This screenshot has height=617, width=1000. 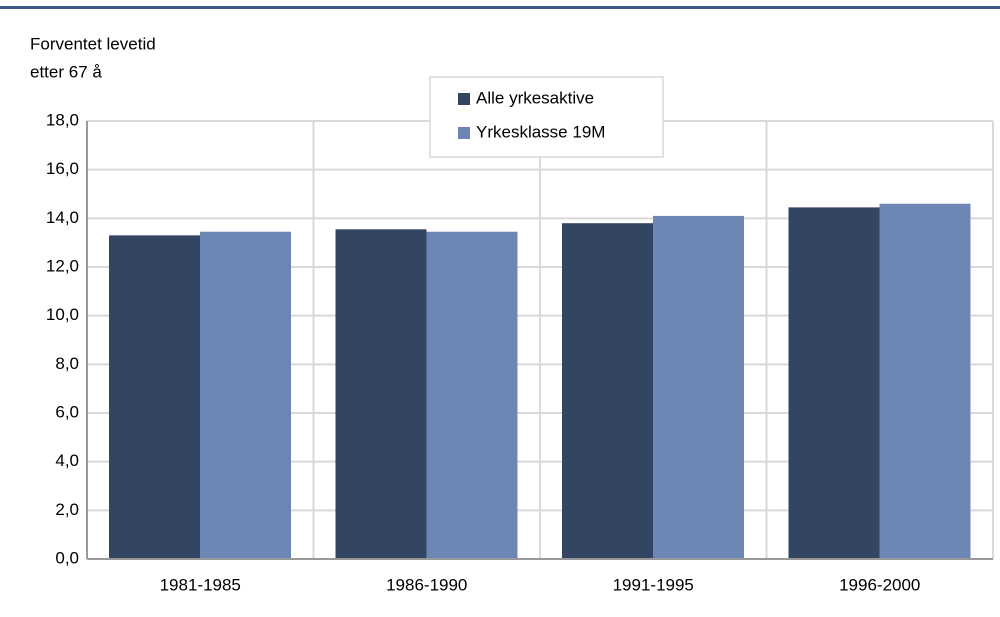 What do you see at coordinates (200, 584) in the screenshot?
I see `x-tick-label: 1981-1985` at bounding box center [200, 584].